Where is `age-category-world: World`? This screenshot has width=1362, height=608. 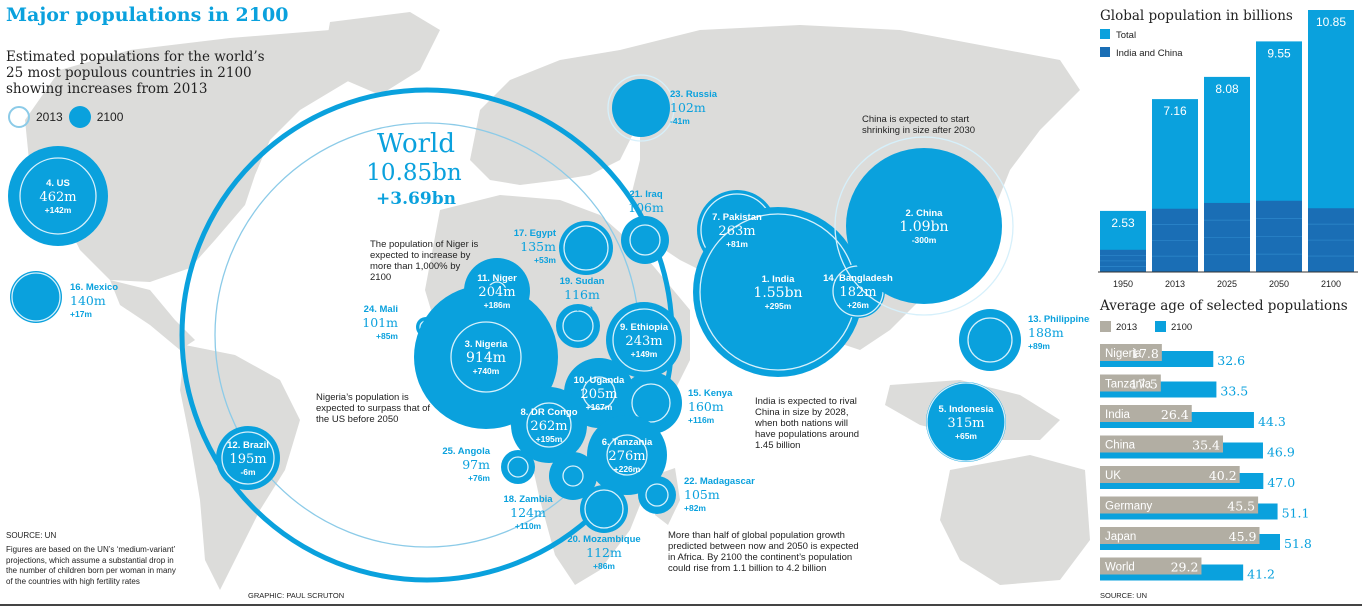
age-category-world: World is located at coordinates (1120, 568).